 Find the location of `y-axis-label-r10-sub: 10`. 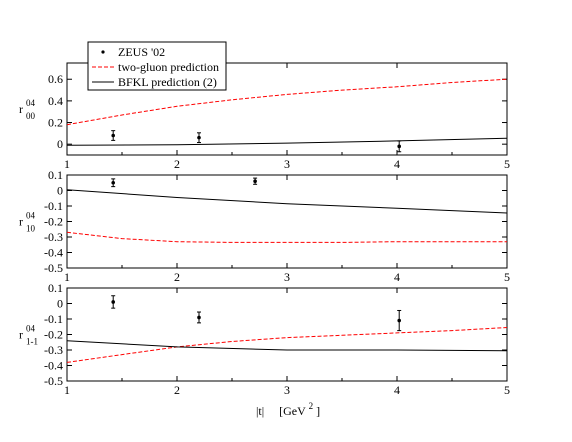

y-axis-label-r10-sub: 10 is located at coordinates (31, 229).